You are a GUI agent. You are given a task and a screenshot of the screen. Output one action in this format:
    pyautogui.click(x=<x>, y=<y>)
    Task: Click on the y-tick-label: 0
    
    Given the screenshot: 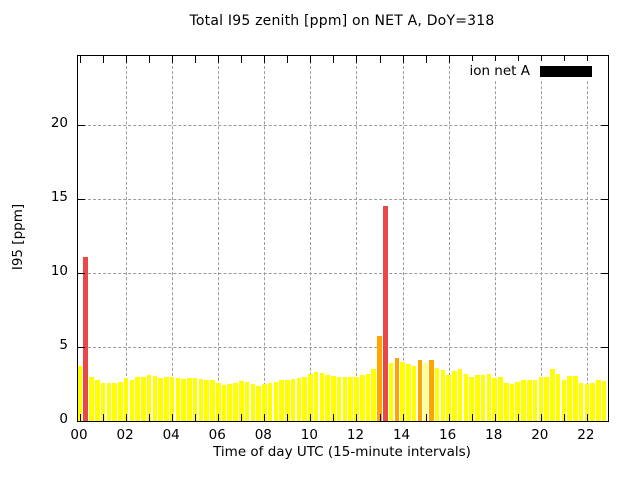 What is the action you would take?
    pyautogui.click(x=63, y=419)
    